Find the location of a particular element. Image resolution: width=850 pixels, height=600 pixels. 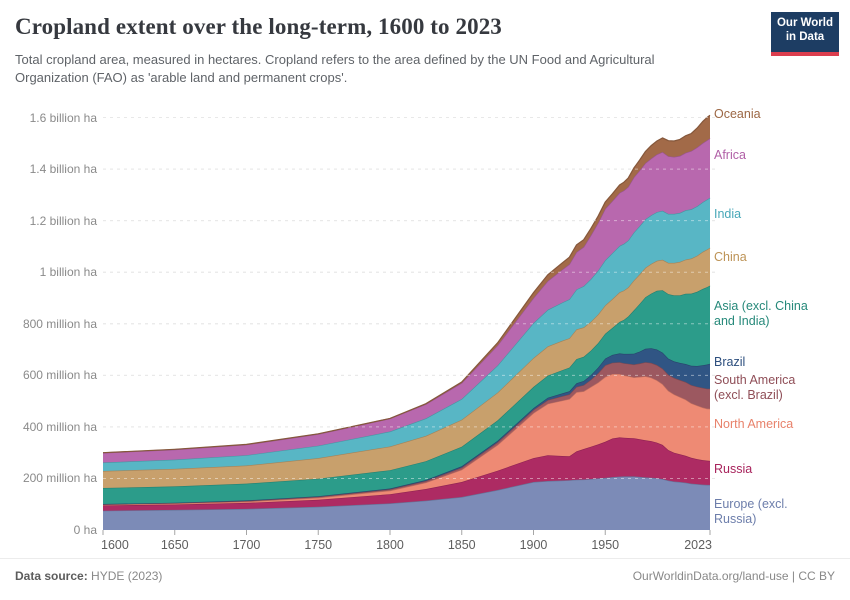

legend-item-asia-excl-china-and-india: Asia (excl. China and India) is located at coordinates (761, 313).